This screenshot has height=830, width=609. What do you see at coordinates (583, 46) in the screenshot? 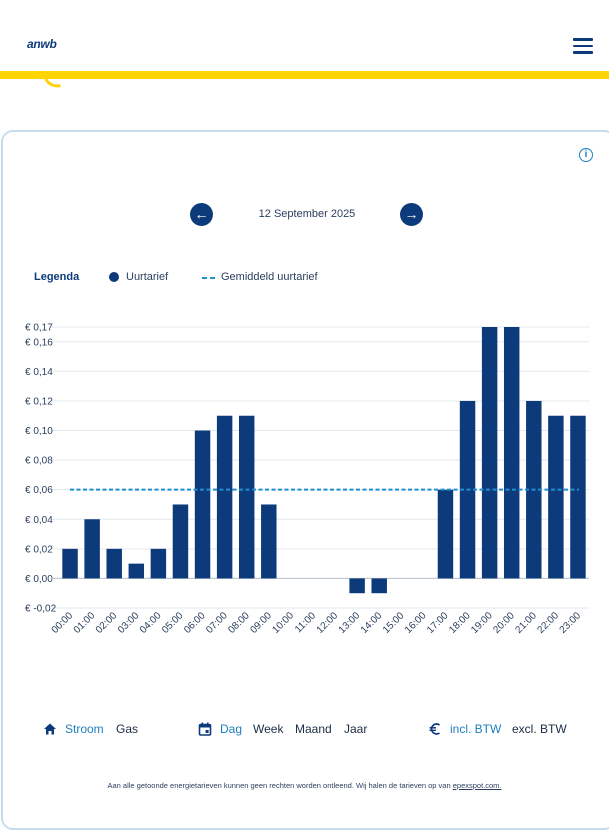
I see `hamburger-menu-icon` at bounding box center [583, 46].